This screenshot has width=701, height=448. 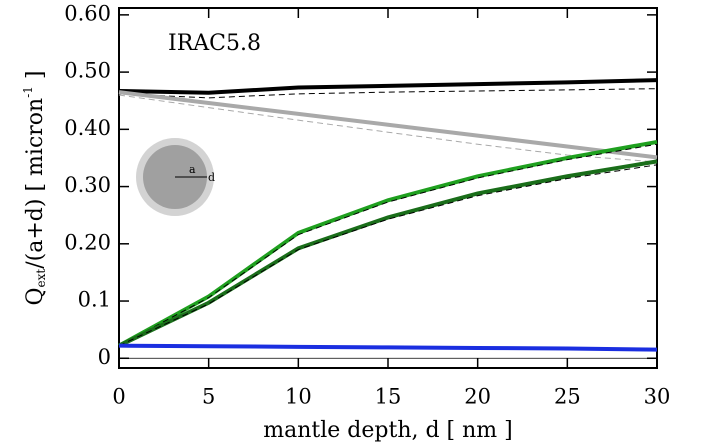 What do you see at coordinates (87, 128) in the screenshot?
I see `y-tick-label: 0.40` at bounding box center [87, 128].